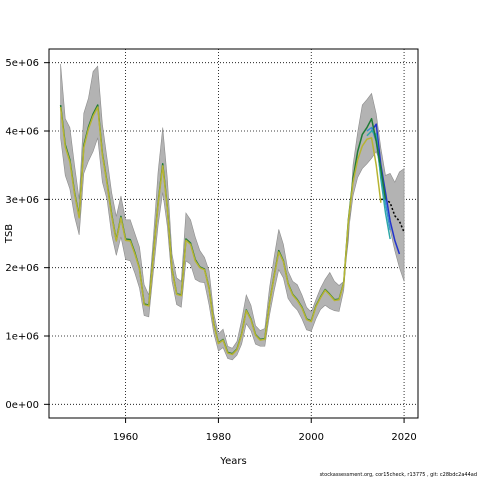  Describe the element at coordinates (27, 234) in the screenshot. I see `y-axis: 0e+00 1e+06 2e+06 3e+06 4e+06 5e+06` at that location.